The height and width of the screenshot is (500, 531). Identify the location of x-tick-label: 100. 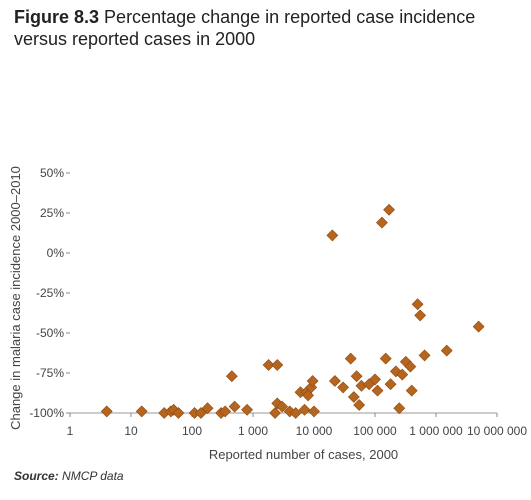
(192, 431).